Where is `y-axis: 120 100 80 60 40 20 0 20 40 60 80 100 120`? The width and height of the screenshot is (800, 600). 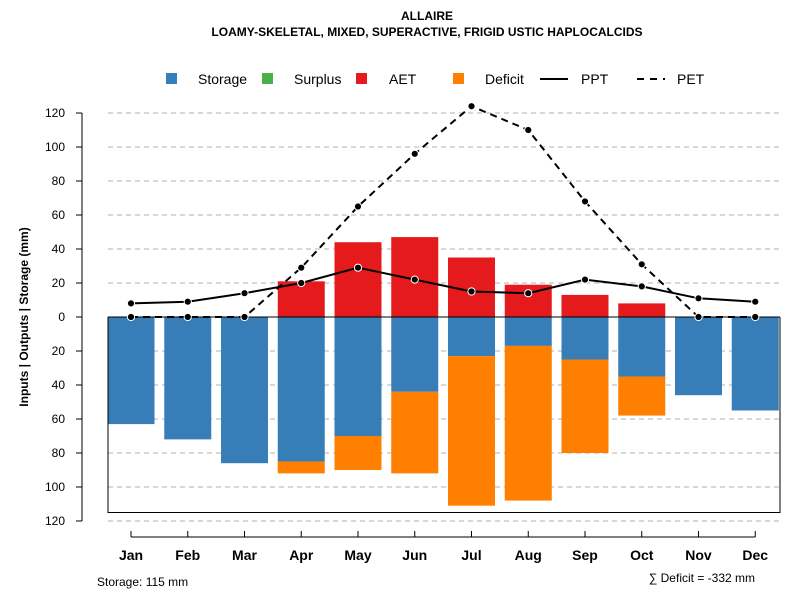
y-axis: 120 100 80 60 40 20 0 20 40 60 80 100 120 is located at coordinates (64, 317).